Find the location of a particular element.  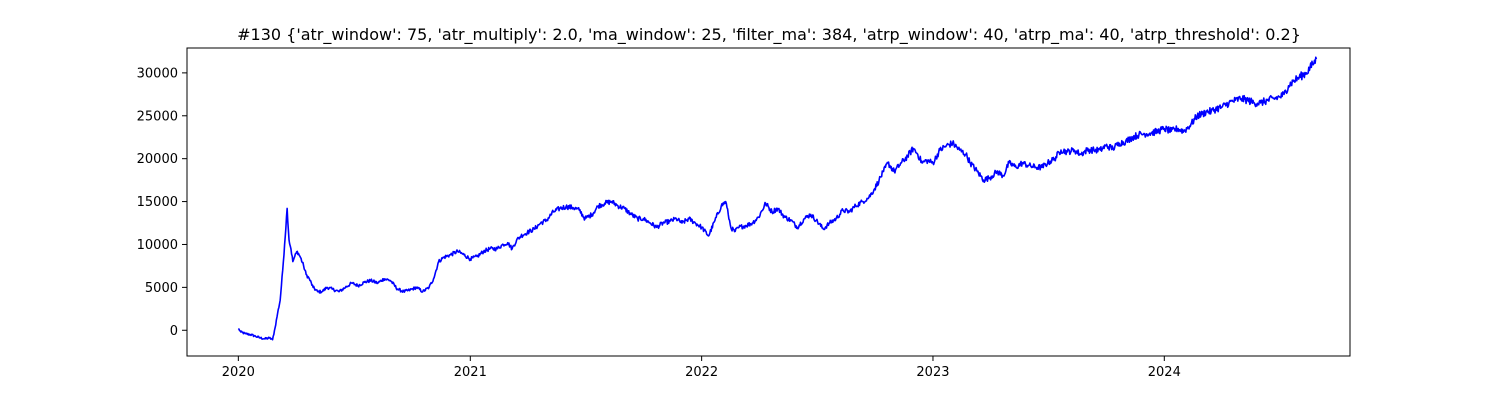

y-tick-label: 25000 is located at coordinates (157, 116).